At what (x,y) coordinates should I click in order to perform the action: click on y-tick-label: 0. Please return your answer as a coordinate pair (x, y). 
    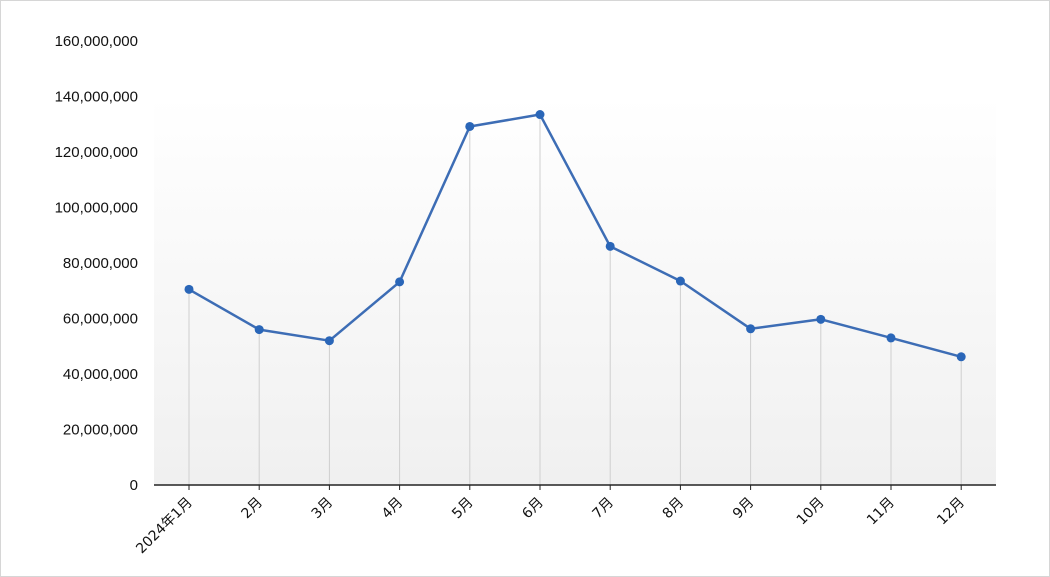
    Looking at the image, I should click on (134, 485).